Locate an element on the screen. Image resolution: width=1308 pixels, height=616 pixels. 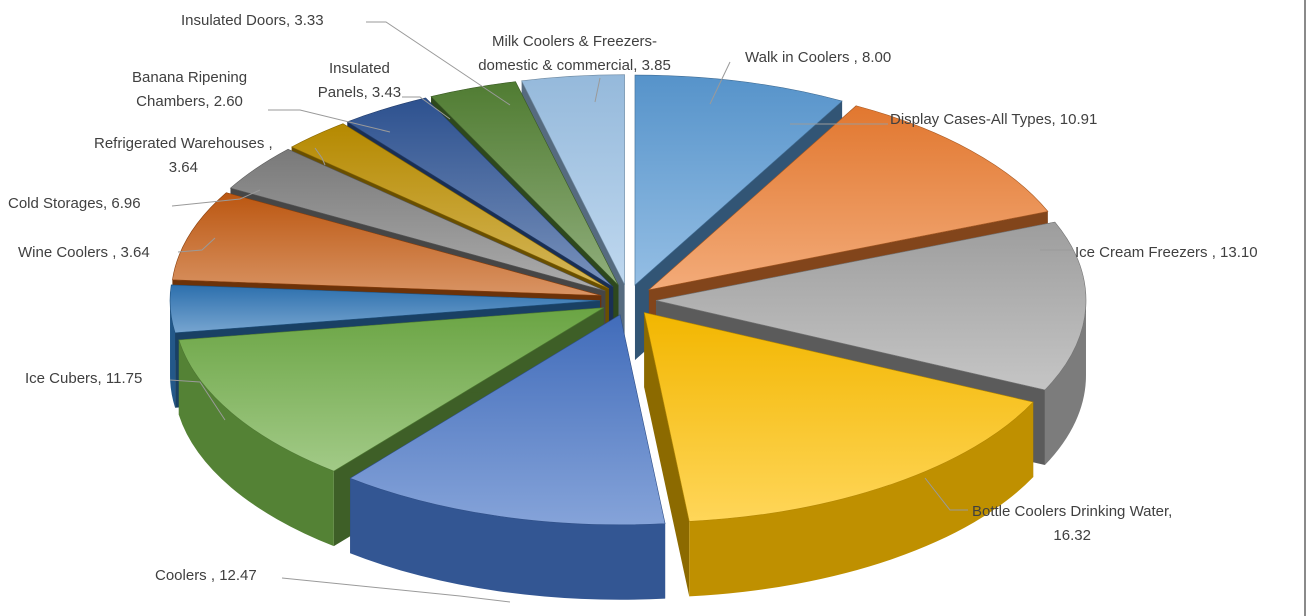
slice-bottle-coolers-drinking-water is located at coordinates (838, 417).